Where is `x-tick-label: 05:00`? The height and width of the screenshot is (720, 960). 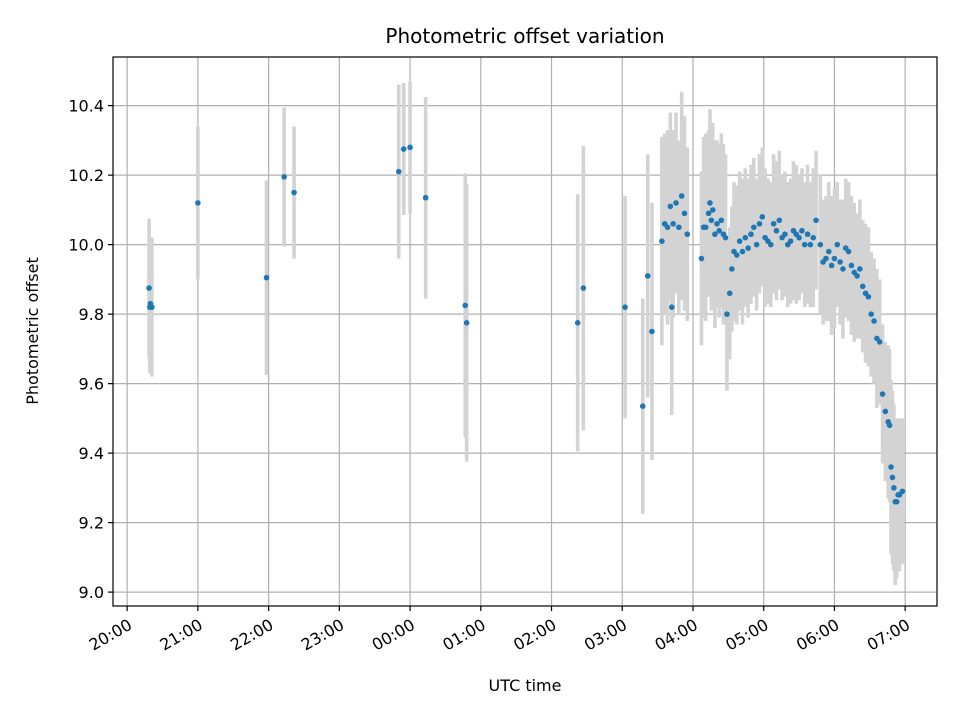 x-tick-label: 05:00 is located at coordinates (746, 635).